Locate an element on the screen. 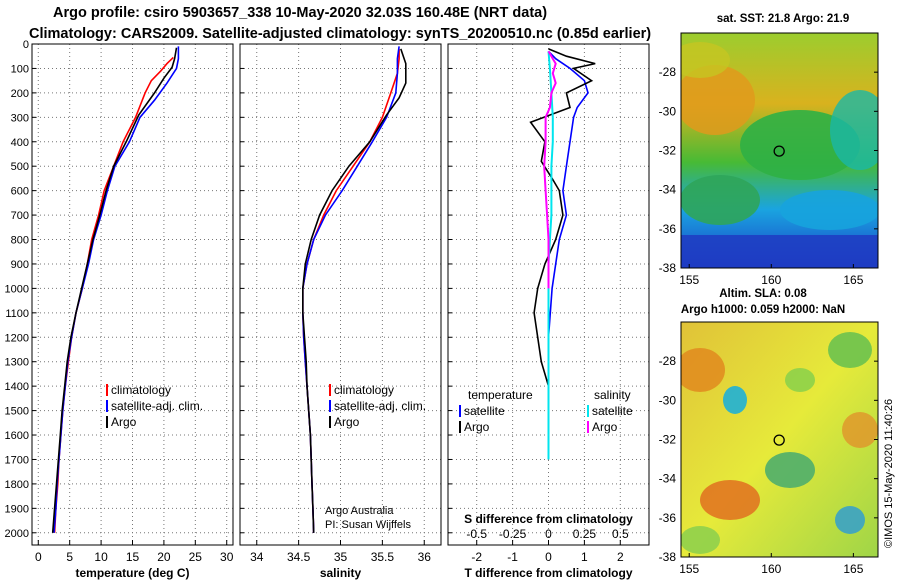 Image resolution: width=900 pixels, height=580 pixels. x-tick-label: 10 is located at coordinates (101, 557).